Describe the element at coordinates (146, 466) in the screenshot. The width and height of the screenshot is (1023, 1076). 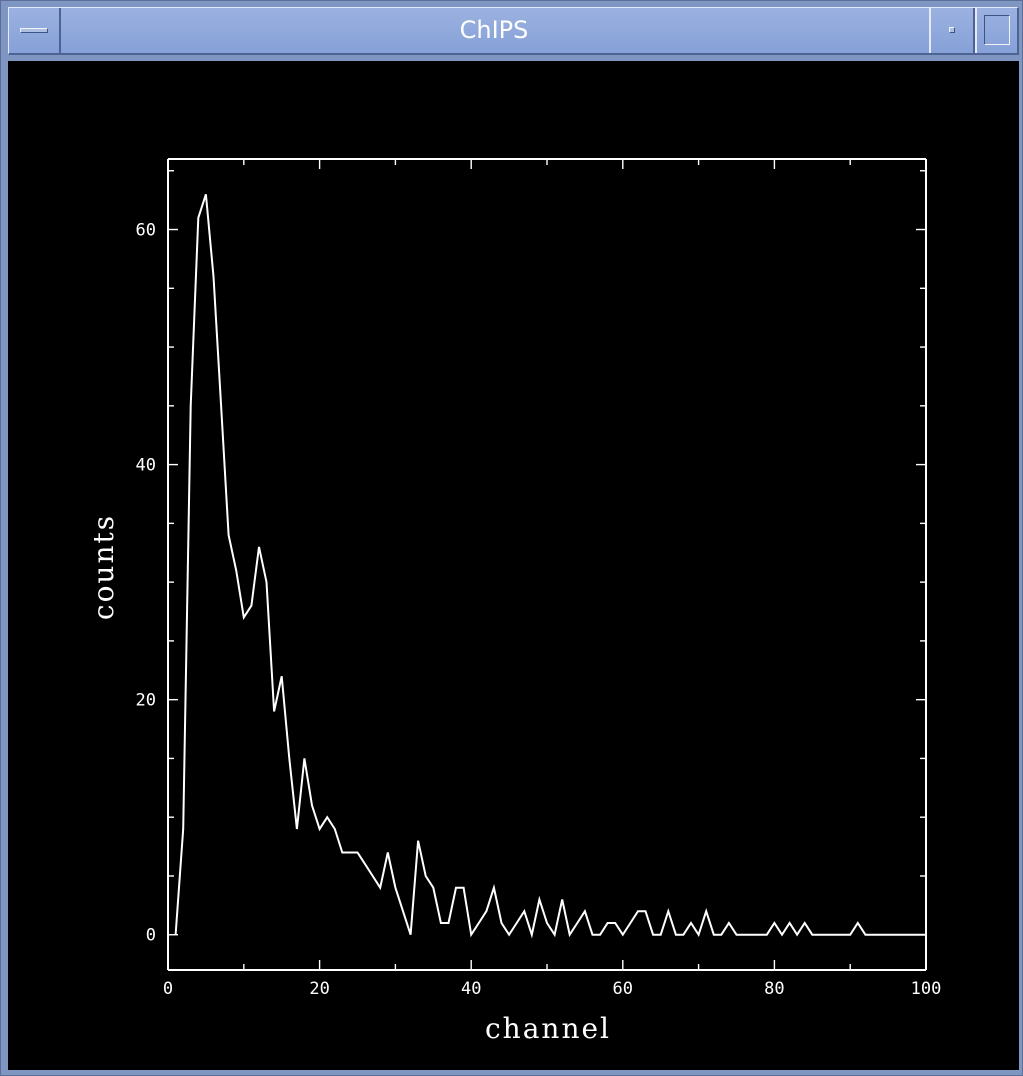
I see `y-tick-label: 40` at that location.